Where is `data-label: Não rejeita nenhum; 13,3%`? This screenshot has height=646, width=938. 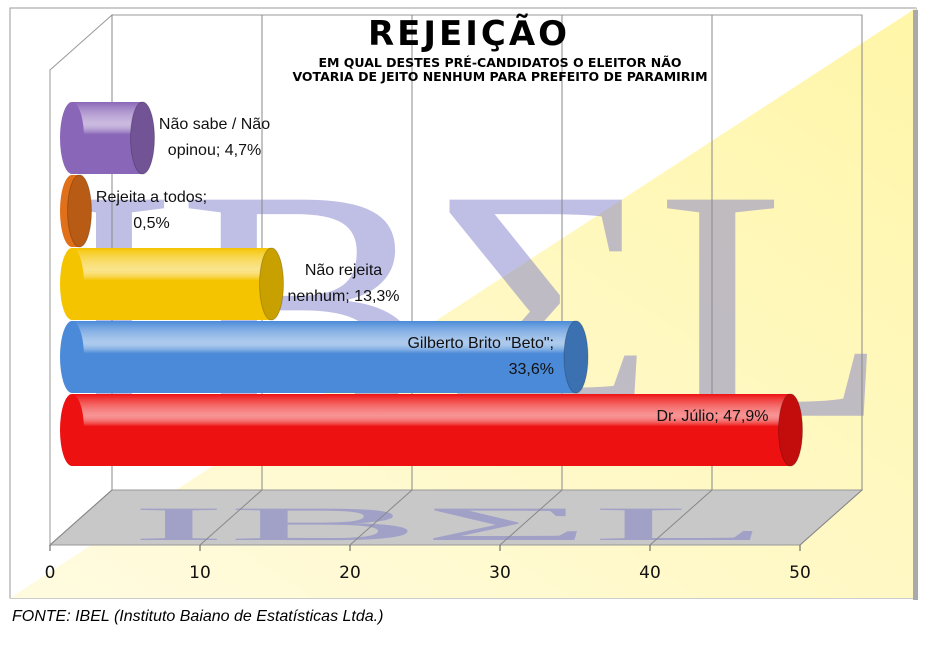
data-label: Não rejeita nenhum; 13,3% is located at coordinates (343, 283).